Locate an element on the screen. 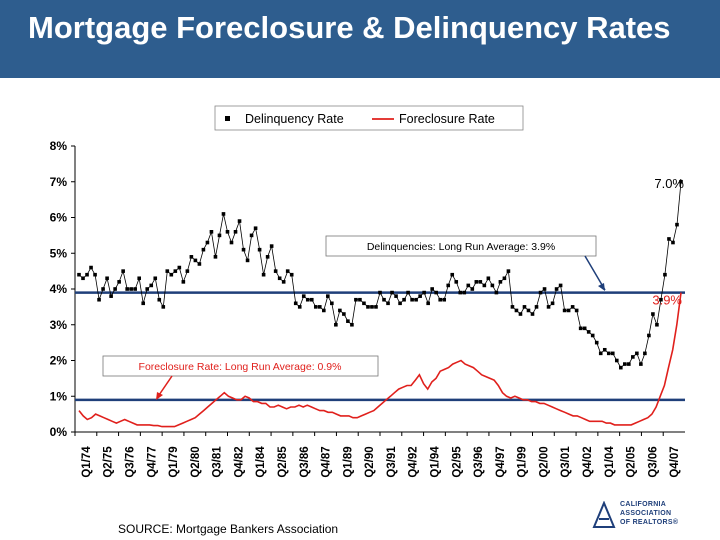 Image resolution: width=720 pixels, height=540 pixels. y-tick-label: 6% is located at coordinates (59, 218).